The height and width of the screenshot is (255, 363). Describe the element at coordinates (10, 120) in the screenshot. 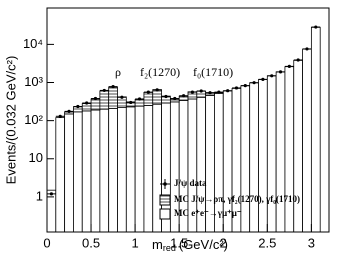

I see `y-axis-label: Events/(0.032 GeV/c²)` at that location.